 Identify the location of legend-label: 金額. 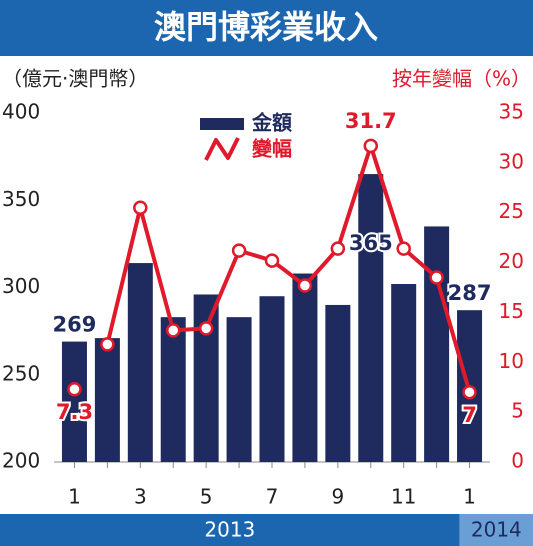
(271, 123).